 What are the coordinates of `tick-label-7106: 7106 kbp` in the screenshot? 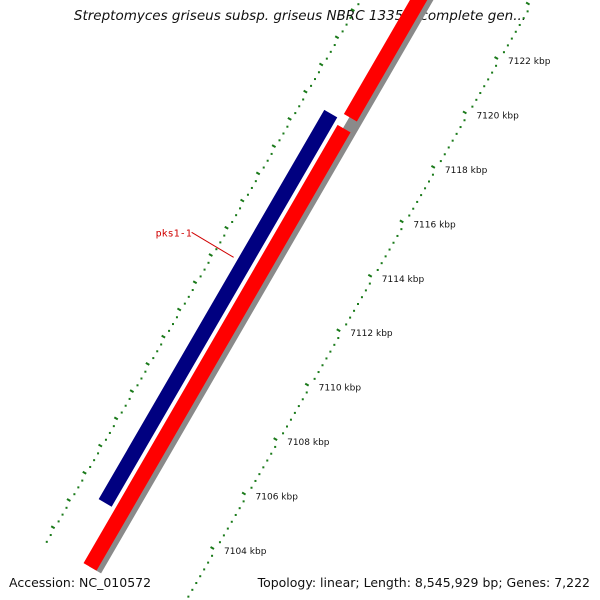 It's located at (277, 498).